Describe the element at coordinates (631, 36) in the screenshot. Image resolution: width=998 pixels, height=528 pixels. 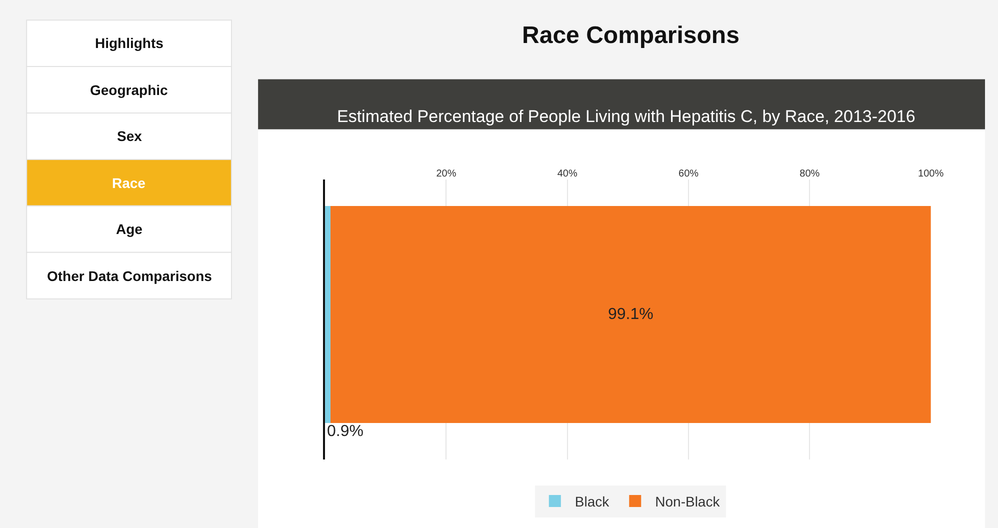
I see `chart-title: Race Comparisons` at that location.